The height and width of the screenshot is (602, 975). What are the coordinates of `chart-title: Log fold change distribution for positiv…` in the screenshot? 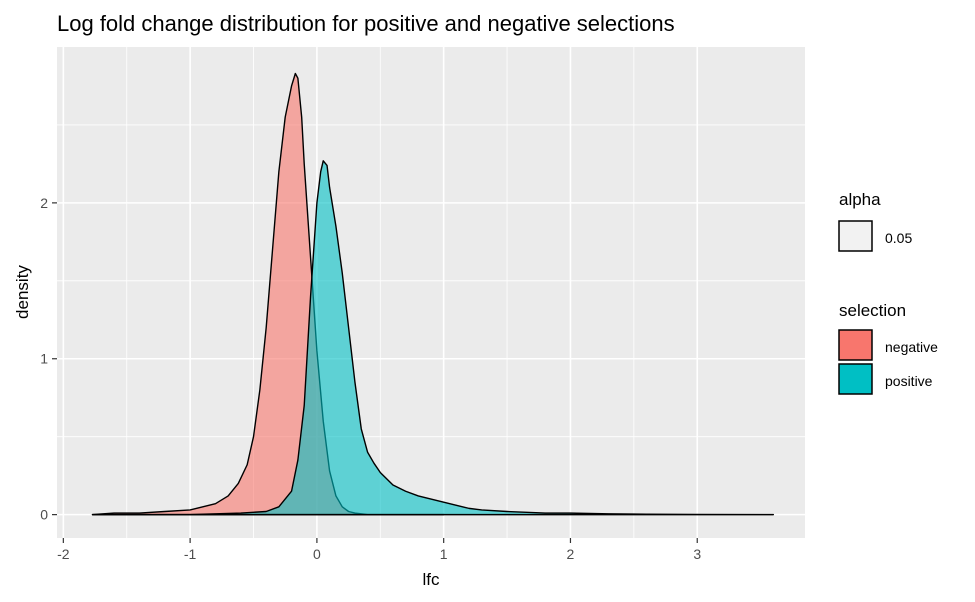 It's located at (366, 23).